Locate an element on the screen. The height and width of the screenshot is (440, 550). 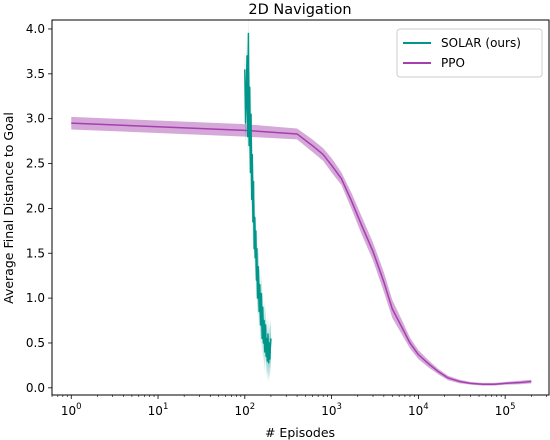
x-tick-label: 10⁰ is located at coordinates (71, 410).